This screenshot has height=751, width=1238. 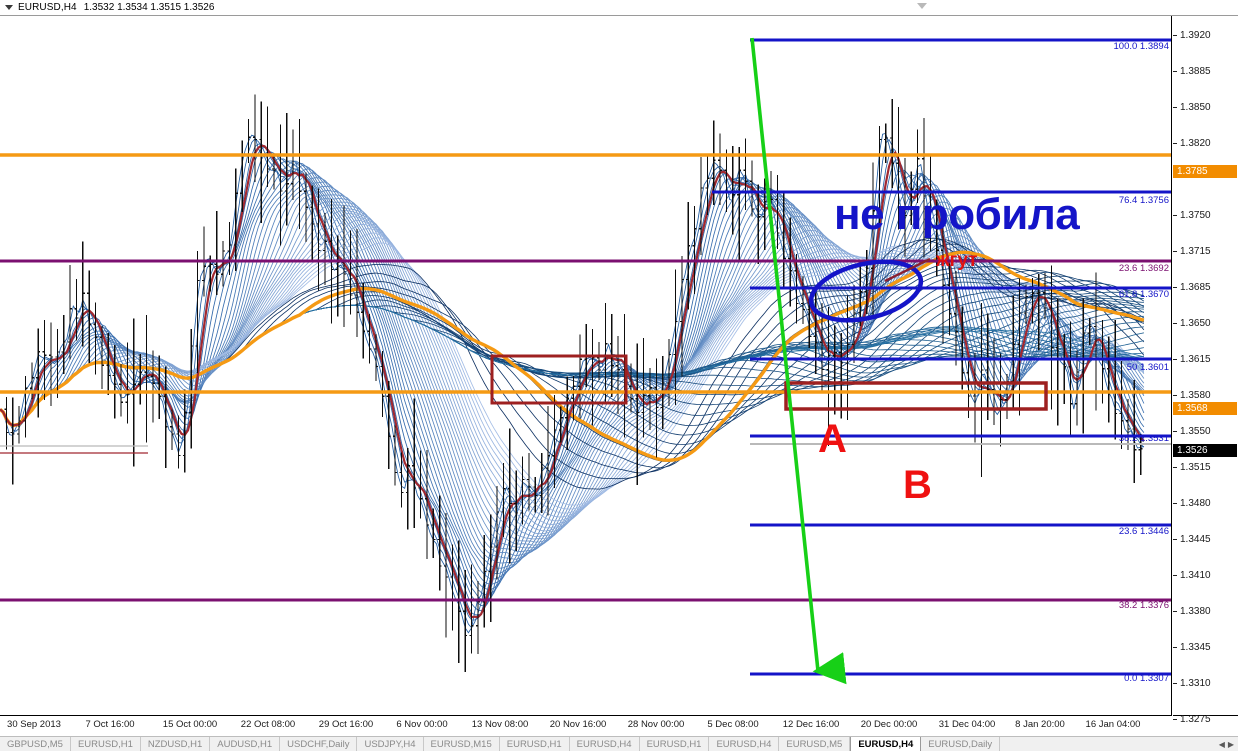 I want to click on time-tick: 20 Nov 16:00, so click(x=578, y=724).